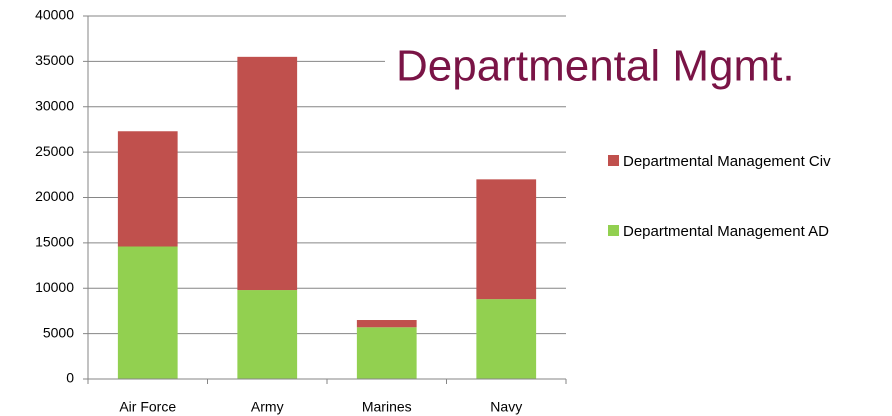 Image resolution: width=892 pixels, height=416 pixels. Describe the element at coordinates (54, 15) in the screenshot. I see `y-tick-label: 40000` at that location.